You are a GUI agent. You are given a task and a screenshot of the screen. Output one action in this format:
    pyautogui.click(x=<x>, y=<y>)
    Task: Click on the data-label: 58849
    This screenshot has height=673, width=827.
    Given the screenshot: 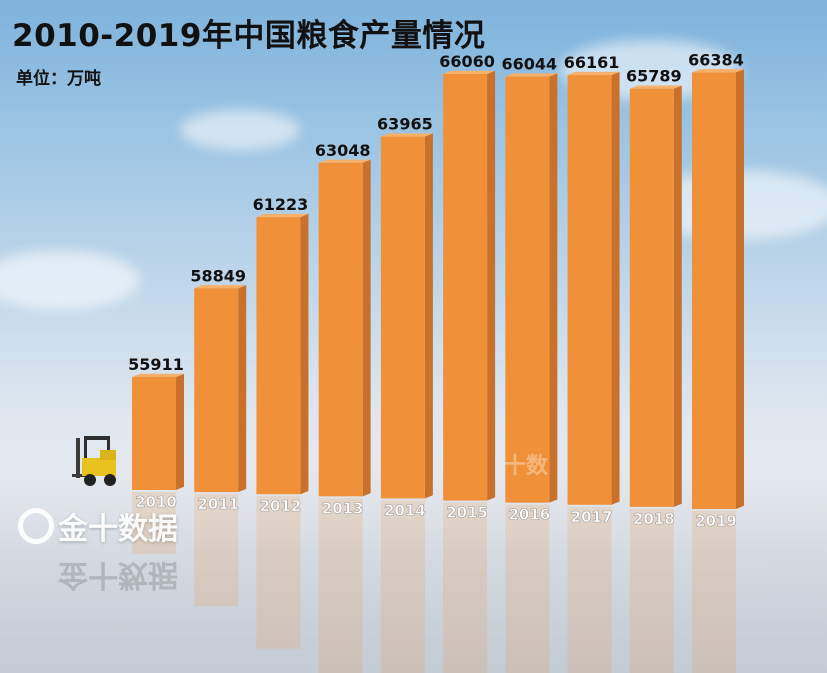 What is the action you would take?
    pyautogui.click(x=218, y=275)
    